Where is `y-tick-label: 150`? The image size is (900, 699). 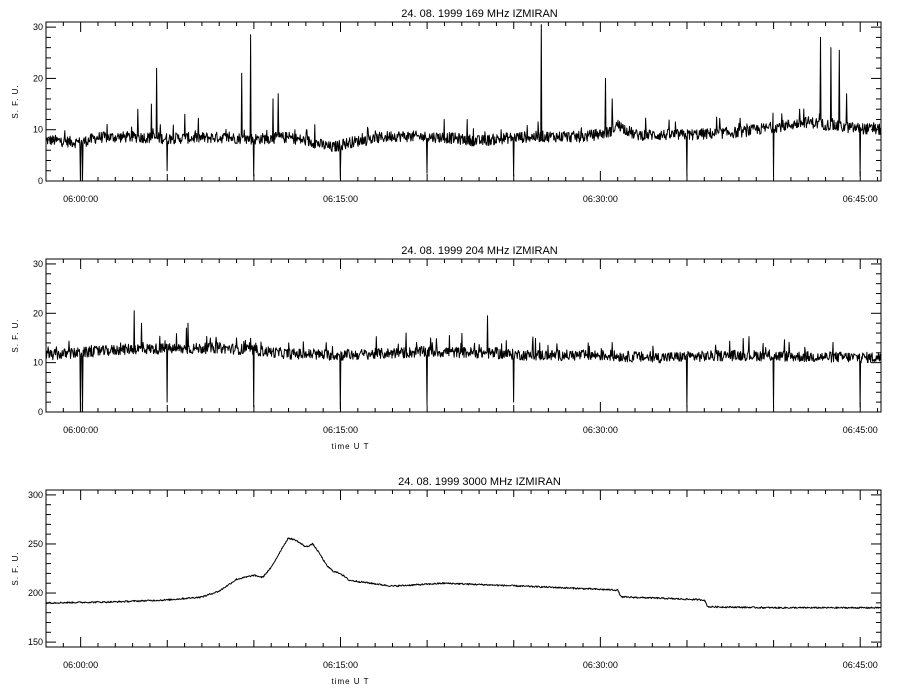
y-tick-label: 150 is located at coordinates (35, 642).